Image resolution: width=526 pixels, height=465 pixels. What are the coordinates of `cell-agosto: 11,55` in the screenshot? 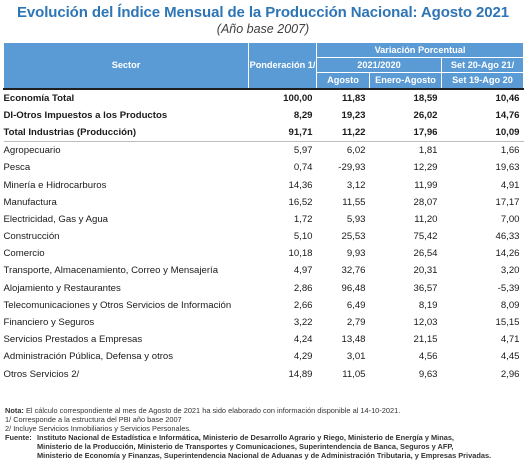 It's located at (354, 202).